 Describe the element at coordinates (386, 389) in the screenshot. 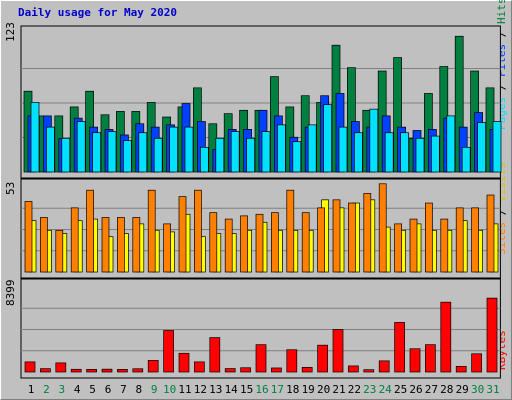

I see `x-tick-24: 24` at that location.